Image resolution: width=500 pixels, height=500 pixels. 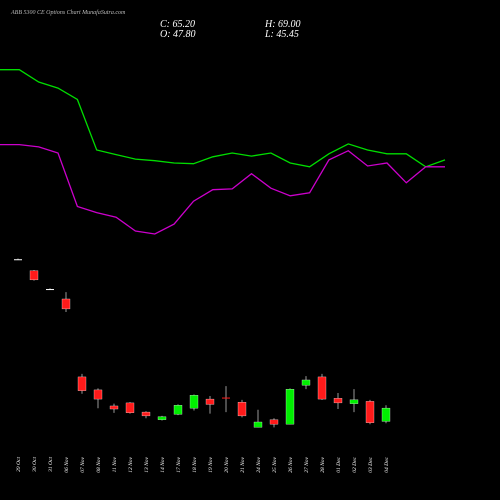 What do you see at coordinates (323, 464) in the screenshot?
I see `x-tick-label: 28 Nov` at bounding box center [323, 464].